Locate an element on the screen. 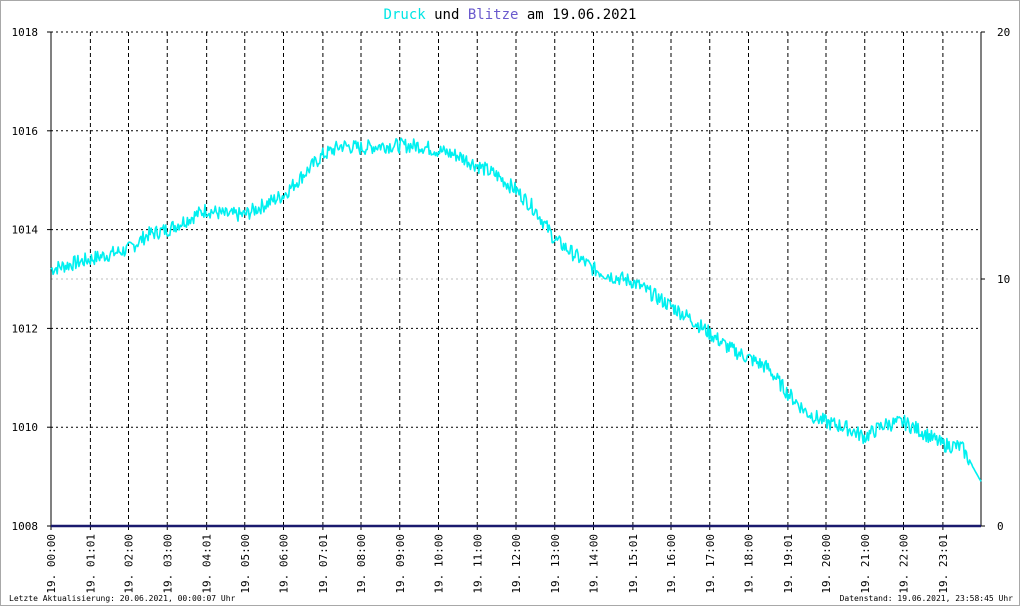 This screenshot has height=606, width=1020. y-right-tick-labels: 0 10 20 is located at coordinates (1003, 279).